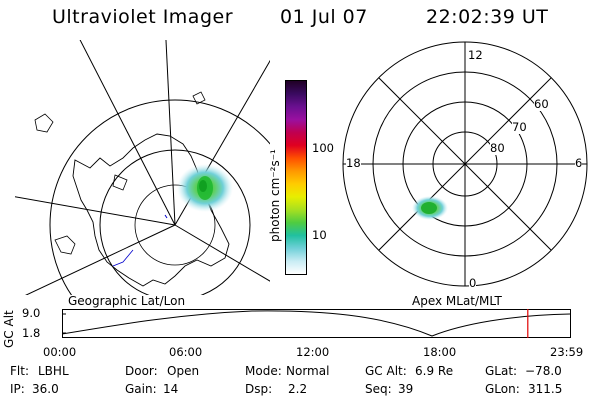 The height and width of the screenshot is (400, 600). Describe the element at coordinates (171, 389) in the screenshot. I see `gain-value: 14` at that location.